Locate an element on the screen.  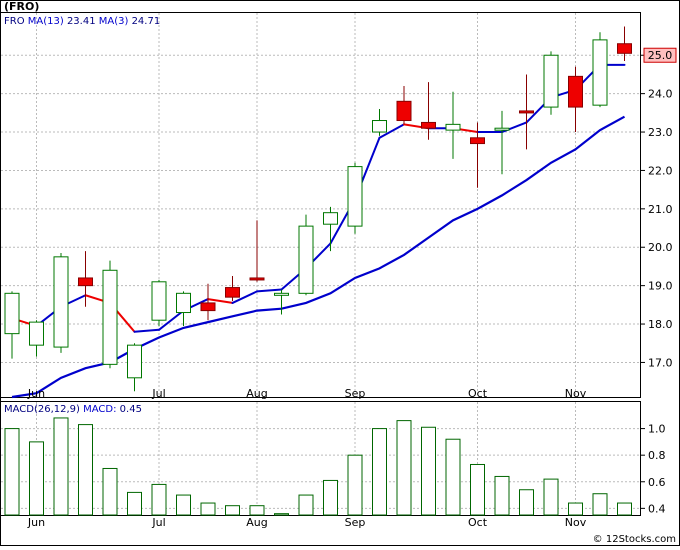
chart-title: (FRO) is located at coordinates (21, 6).